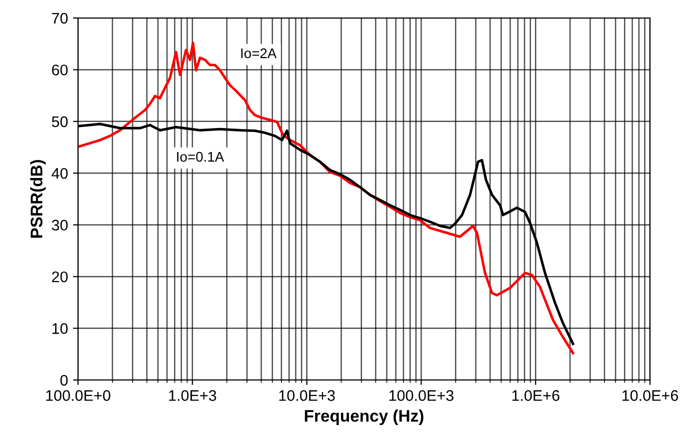 The width and height of the screenshot is (682, 448). I want to click on y-tick-label: 70, so click(60, 18).